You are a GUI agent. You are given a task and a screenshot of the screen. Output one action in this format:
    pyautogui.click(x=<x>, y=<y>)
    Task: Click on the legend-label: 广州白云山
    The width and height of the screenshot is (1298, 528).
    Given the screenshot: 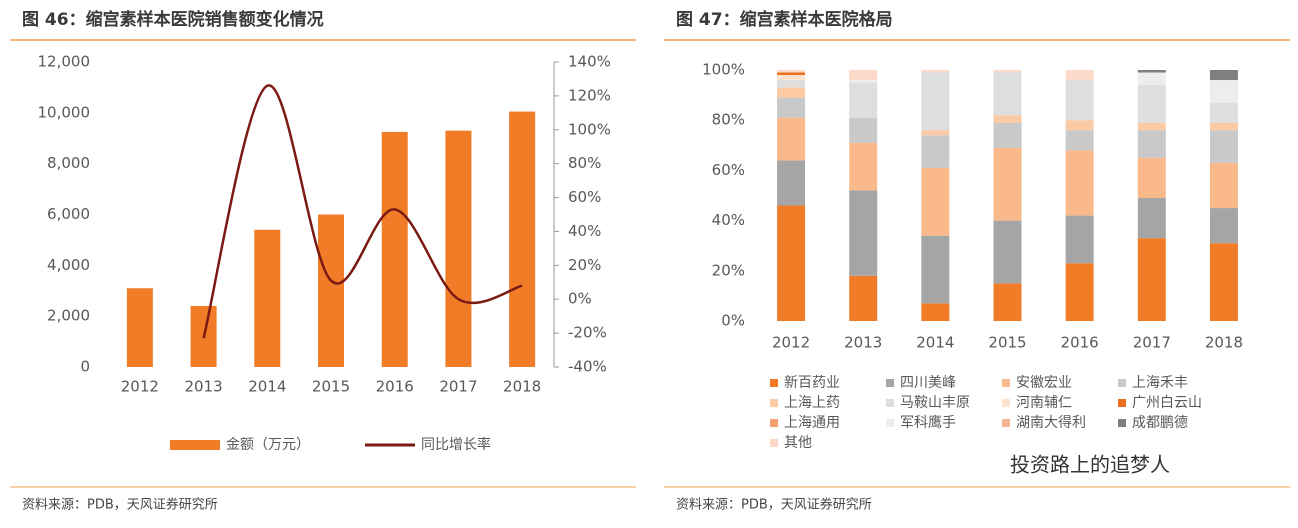 What is the action you would take?
    pyautogui.click(x=1167, y=403)
    